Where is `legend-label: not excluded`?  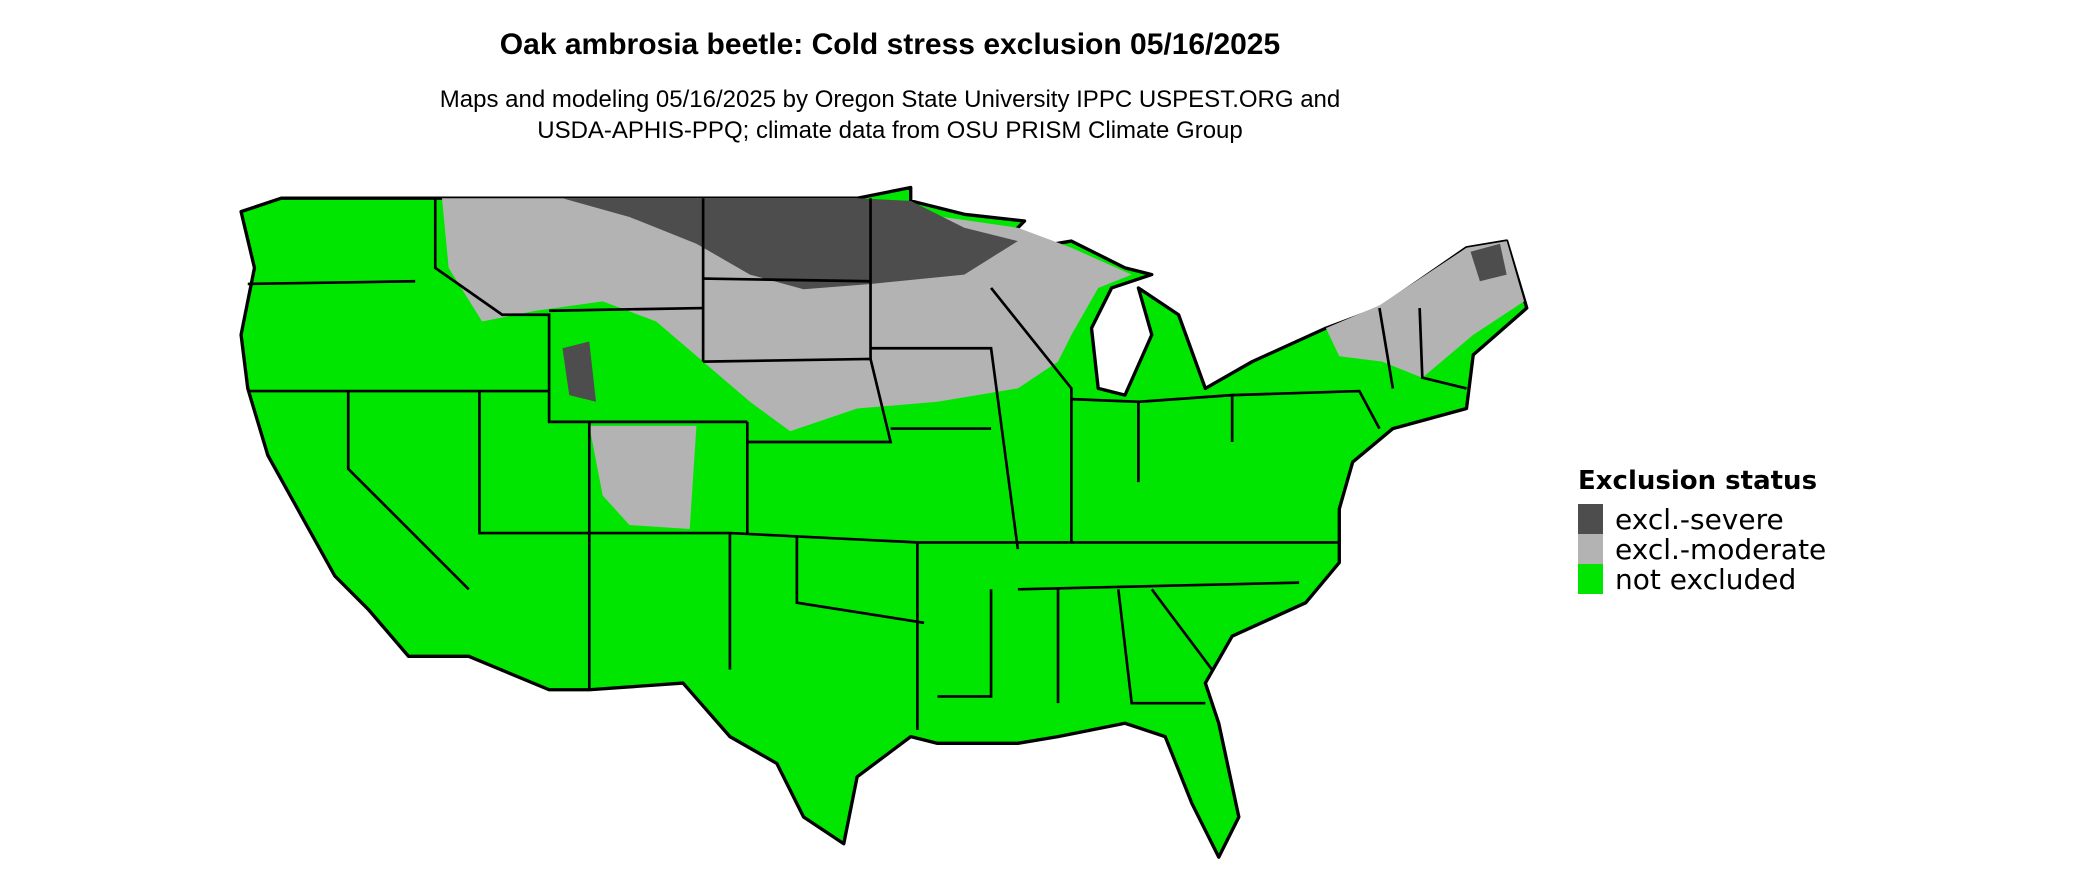
legend-label: not excluded is located at coordinates (1706, 579).